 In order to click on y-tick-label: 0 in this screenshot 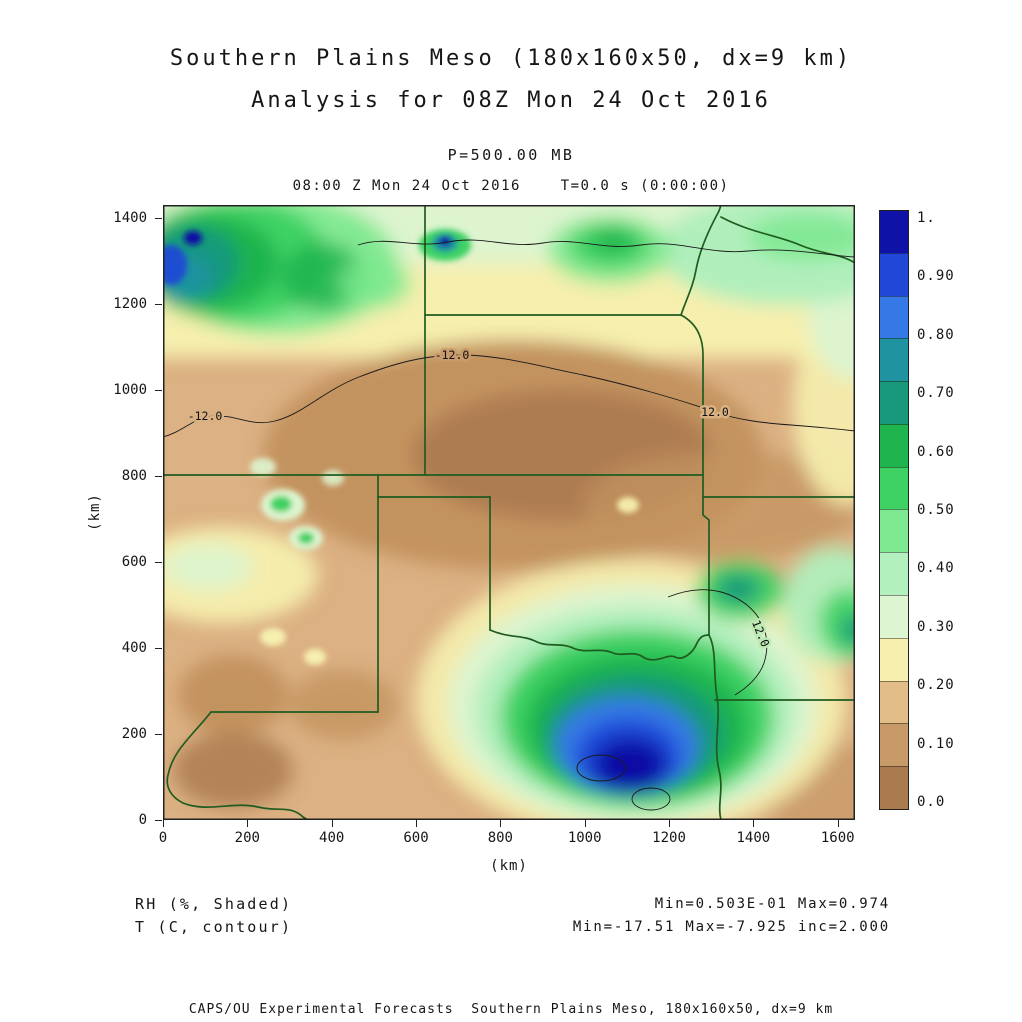, I will do `click(142, 820)`.